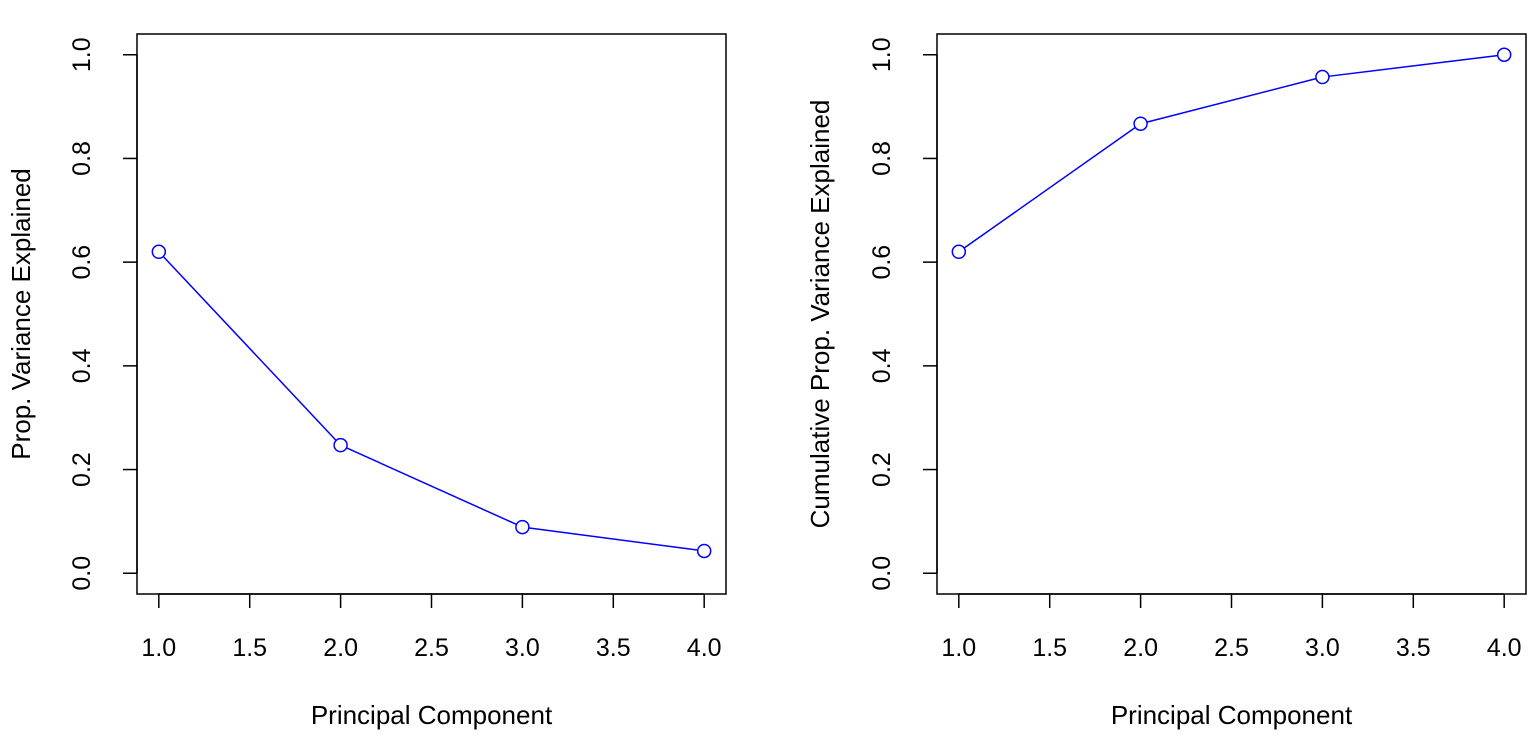  I want to click on right-y-tick-label: 0.8, so click(882, 158).